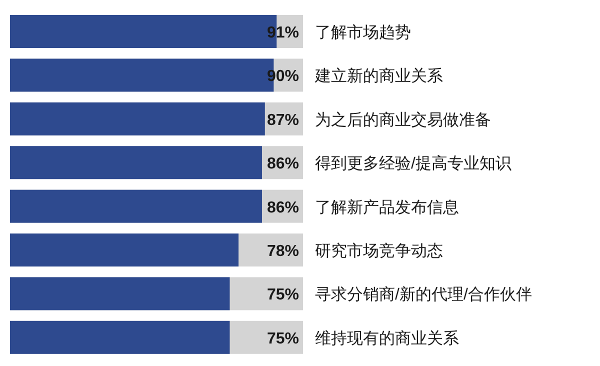  What do you see at coordinates (403, 119) in the screenshot?
I see `y-tick-label: 为之后的商业交易做准备` at bounding box center [403, 119].